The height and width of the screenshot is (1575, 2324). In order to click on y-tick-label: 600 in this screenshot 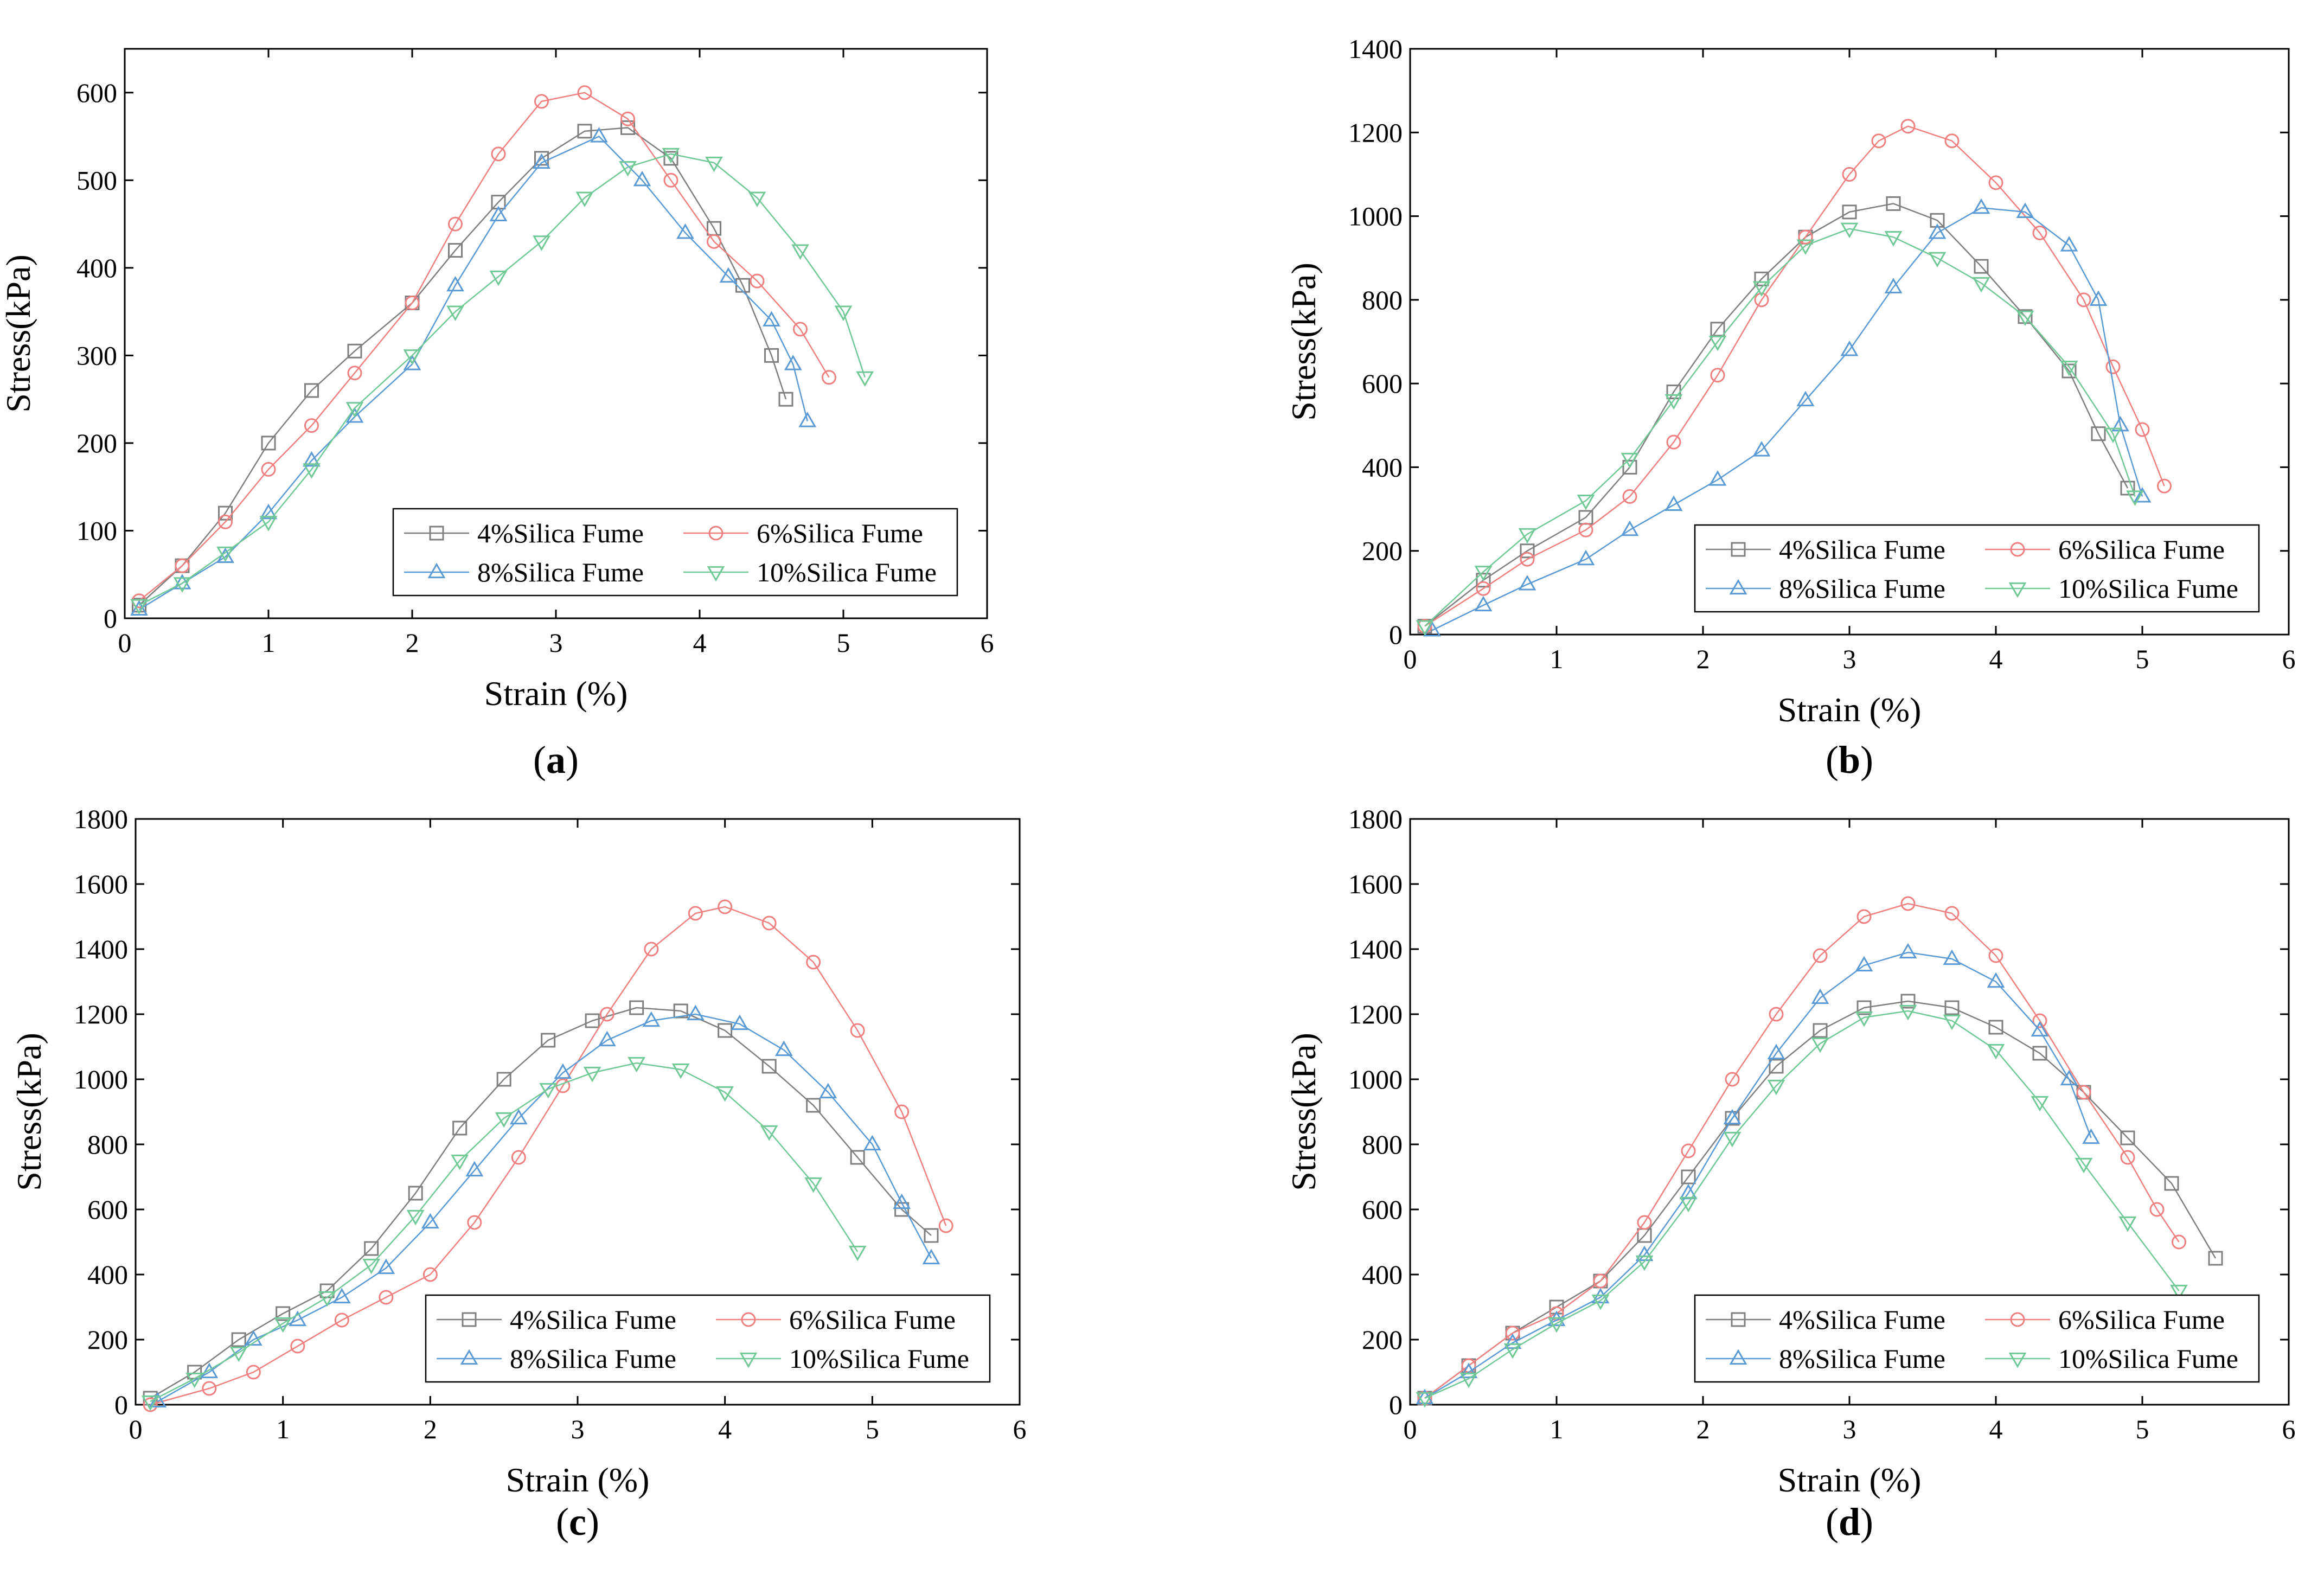, I will do `click(1382, 1210)`.